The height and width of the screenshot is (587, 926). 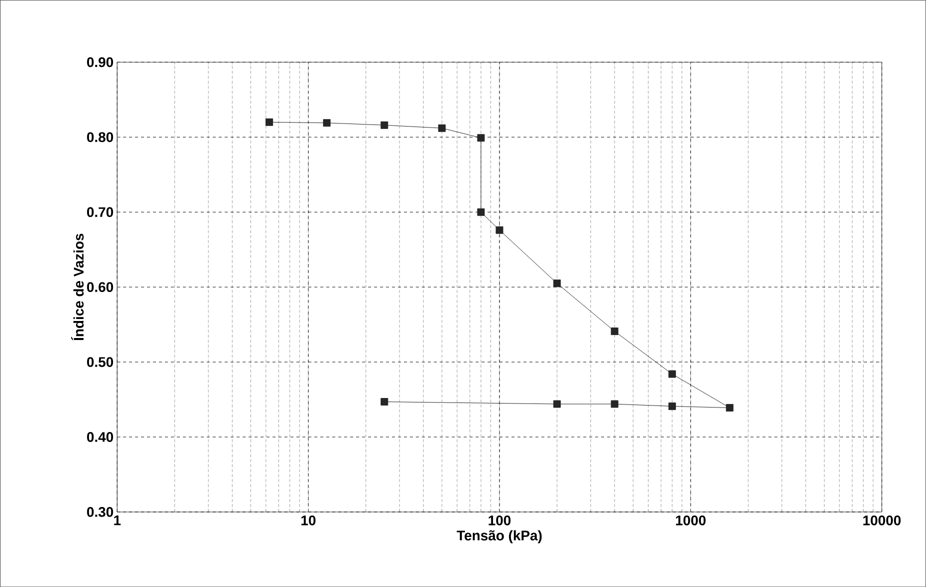 I want to click on x-tick-label: 10000, so click(x=882, y=520).